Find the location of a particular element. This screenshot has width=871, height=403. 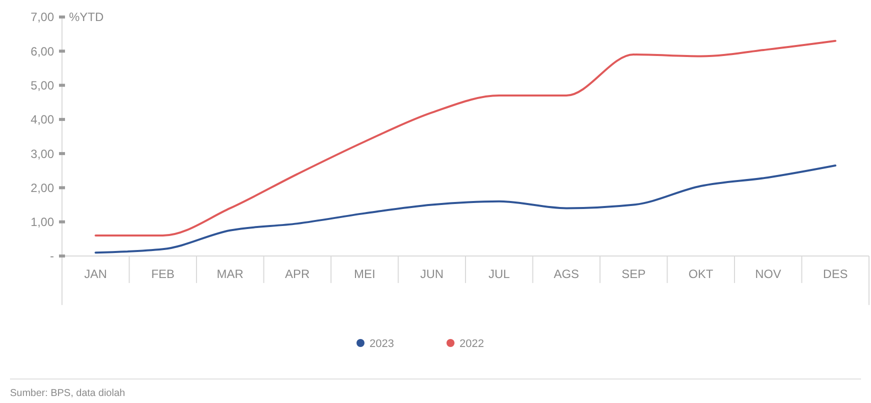

y-tick-label: 3,00 is located at coordinates (42, 153).